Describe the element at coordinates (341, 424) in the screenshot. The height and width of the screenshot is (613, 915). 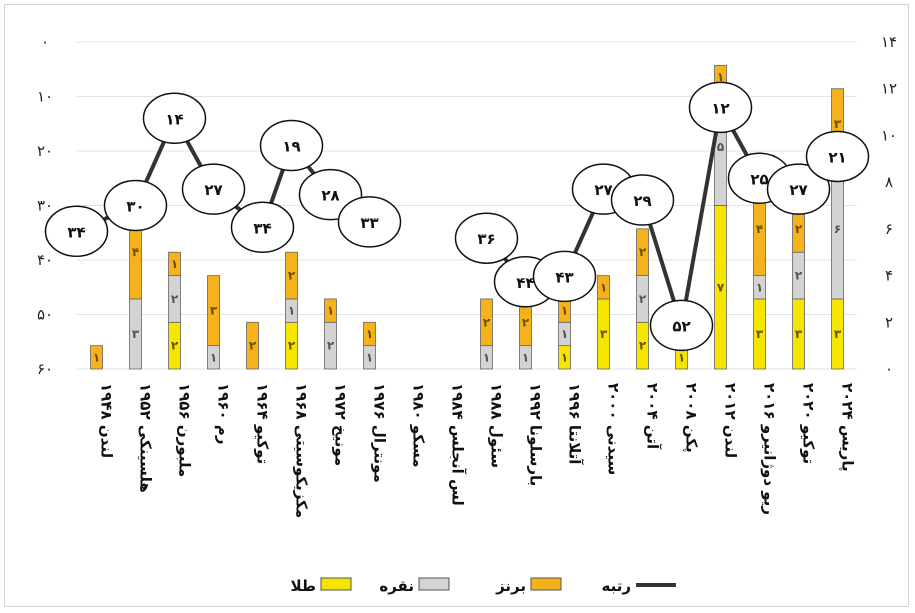
I see `x-axis-category-label: مونیخ ۱۹۷۲` at that location.